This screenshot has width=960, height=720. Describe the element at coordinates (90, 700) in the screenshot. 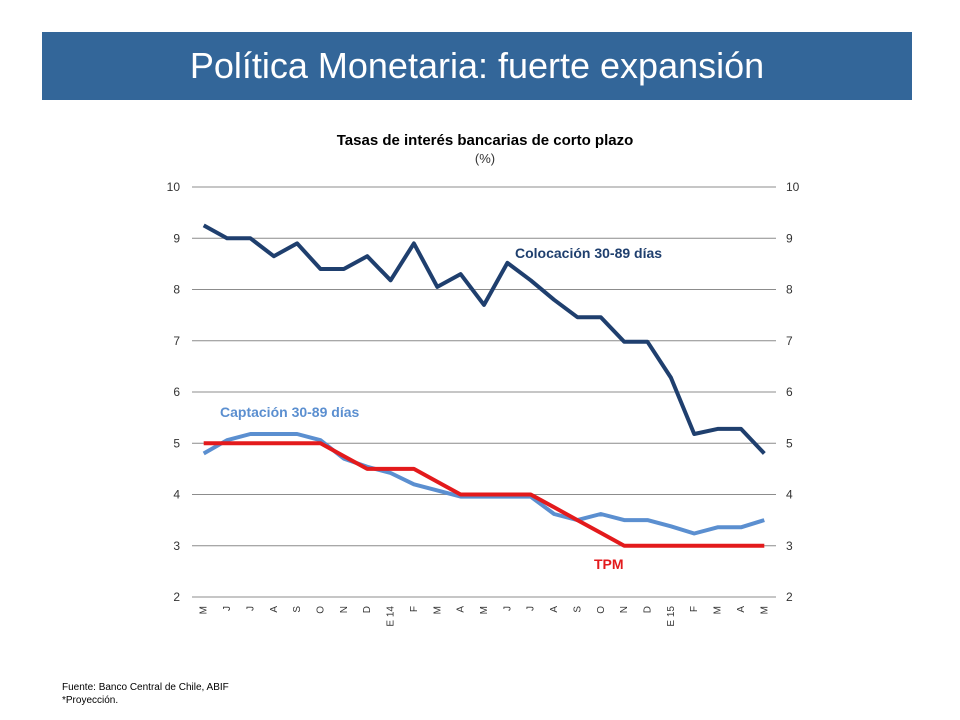

I see `footer-note: *Proyección.` at that location.